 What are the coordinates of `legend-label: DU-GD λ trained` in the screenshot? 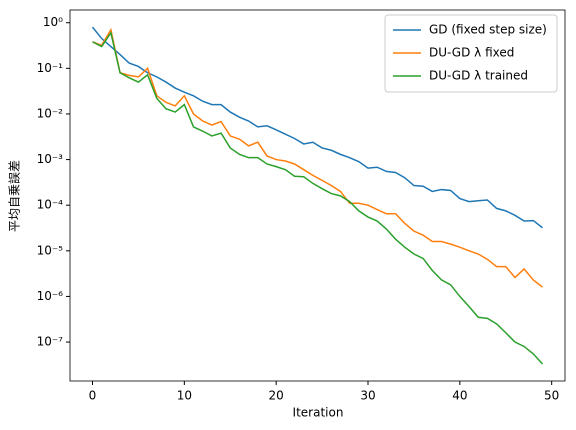 It's located at (478, 76).